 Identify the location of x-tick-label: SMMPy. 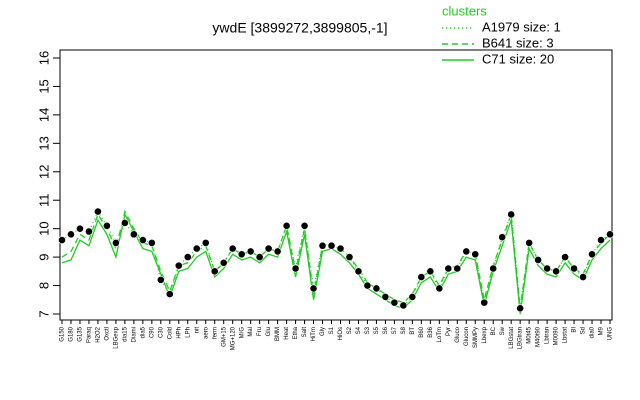
(476, 337).